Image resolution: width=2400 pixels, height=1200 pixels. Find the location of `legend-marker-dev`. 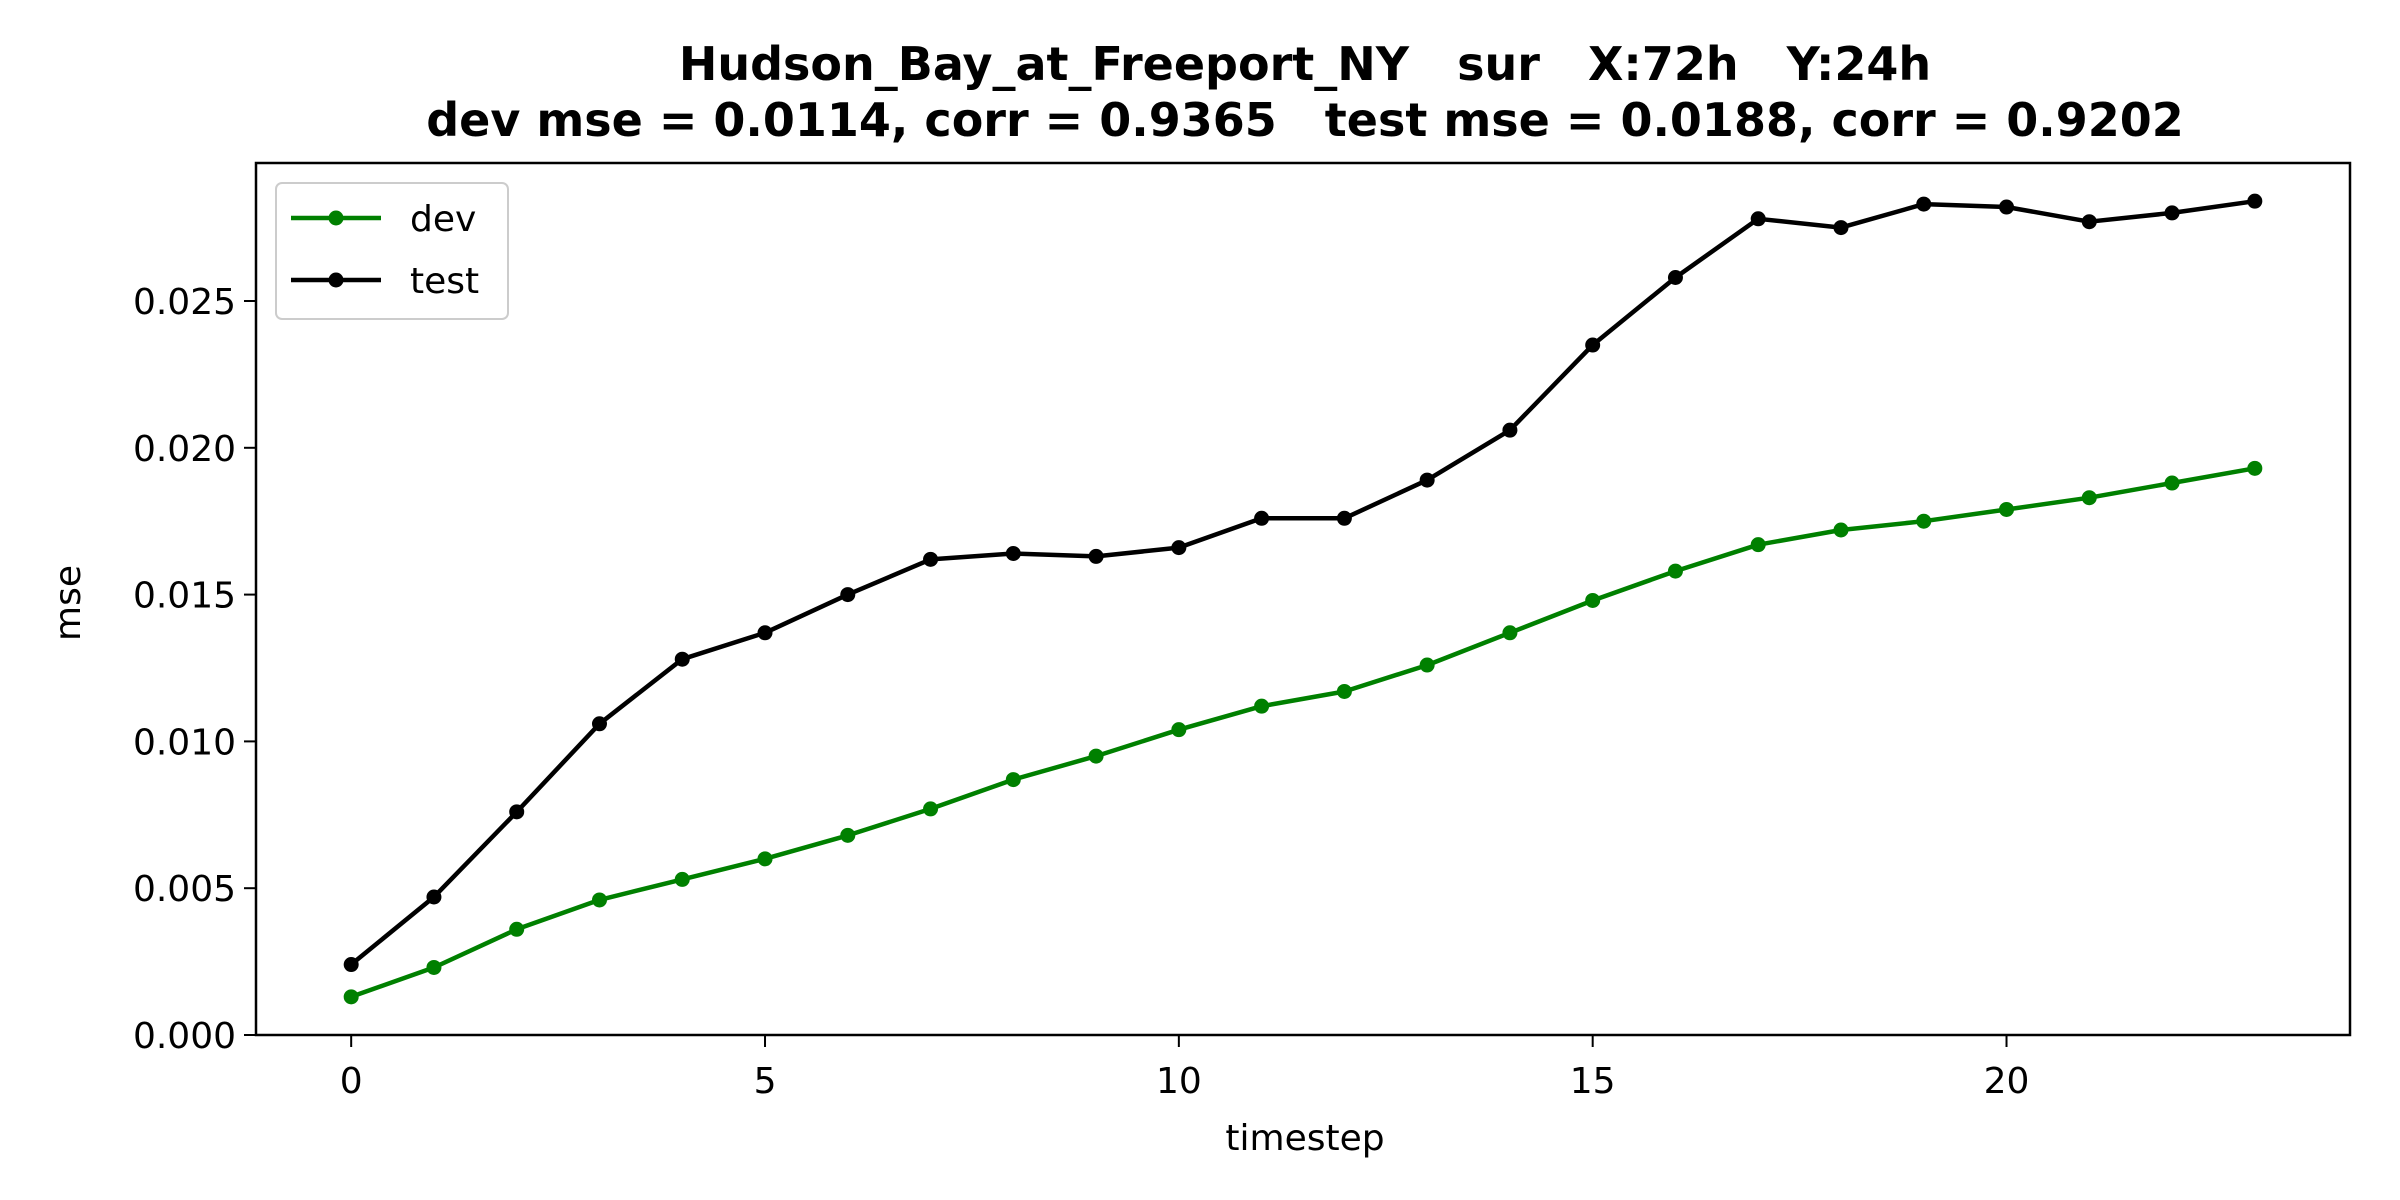

legend-marker-dev is located at coordinates (336, 218).